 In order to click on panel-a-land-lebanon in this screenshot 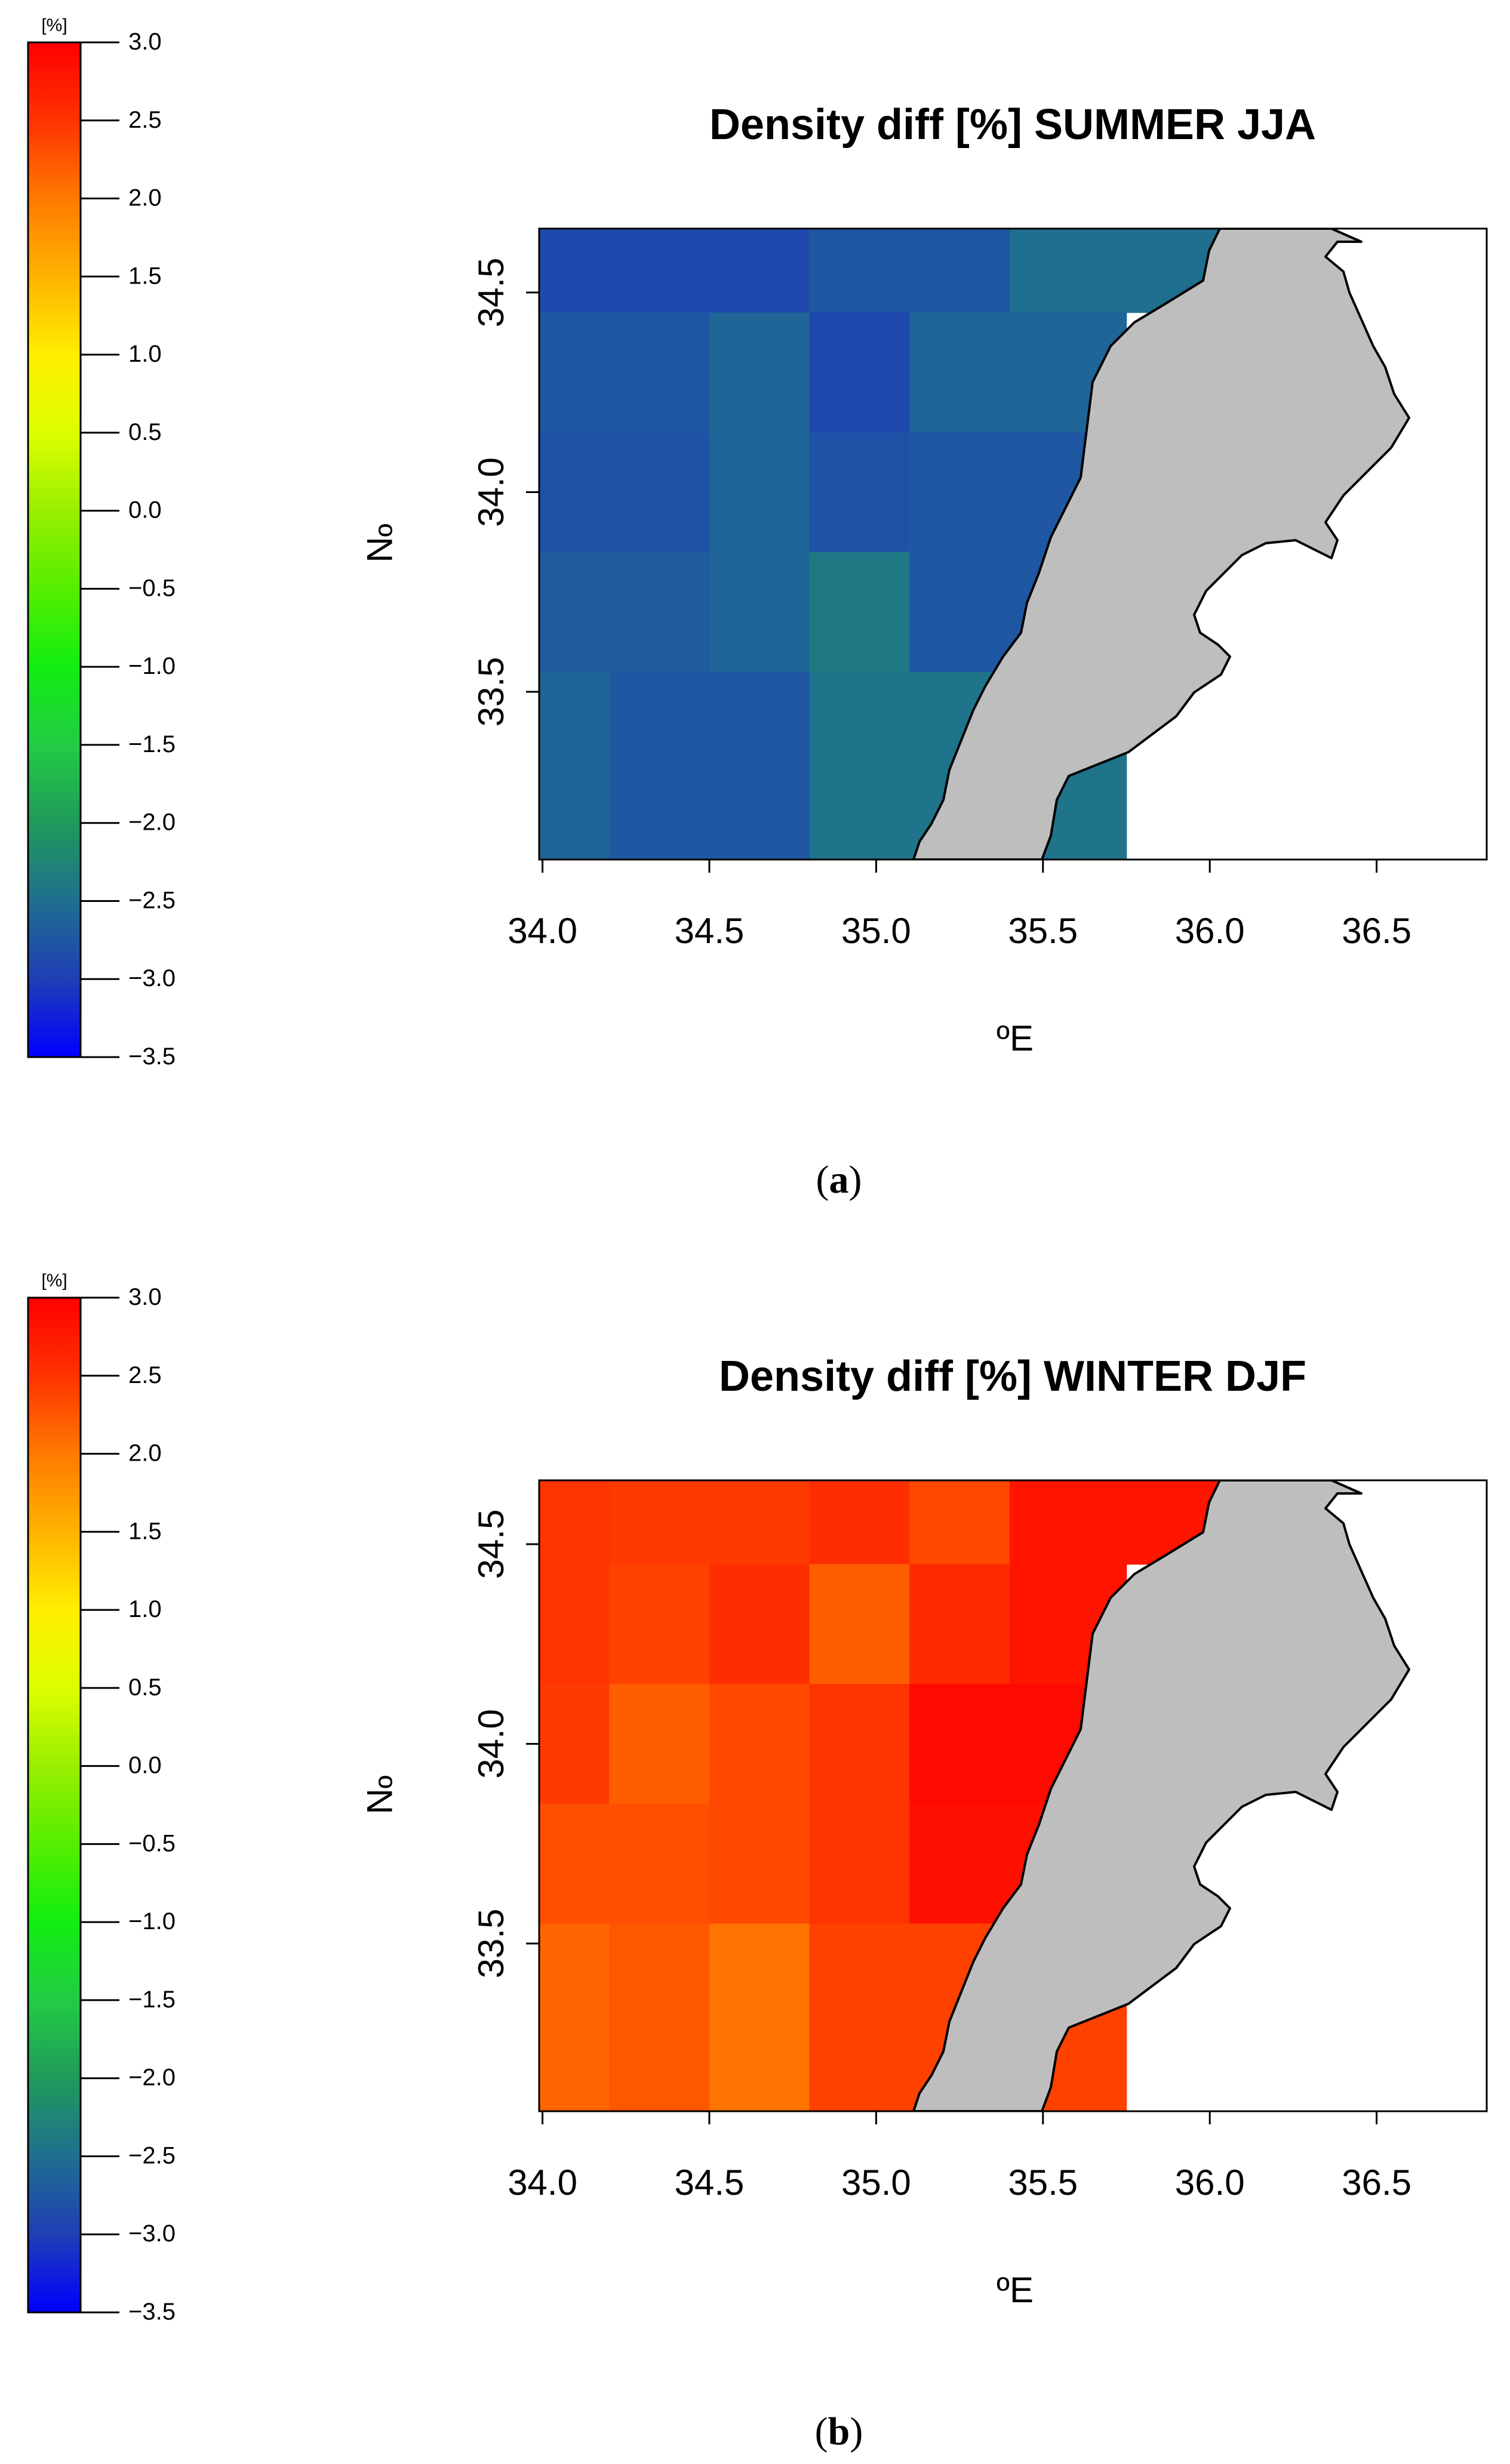, I will do `click(1161, 544)`.